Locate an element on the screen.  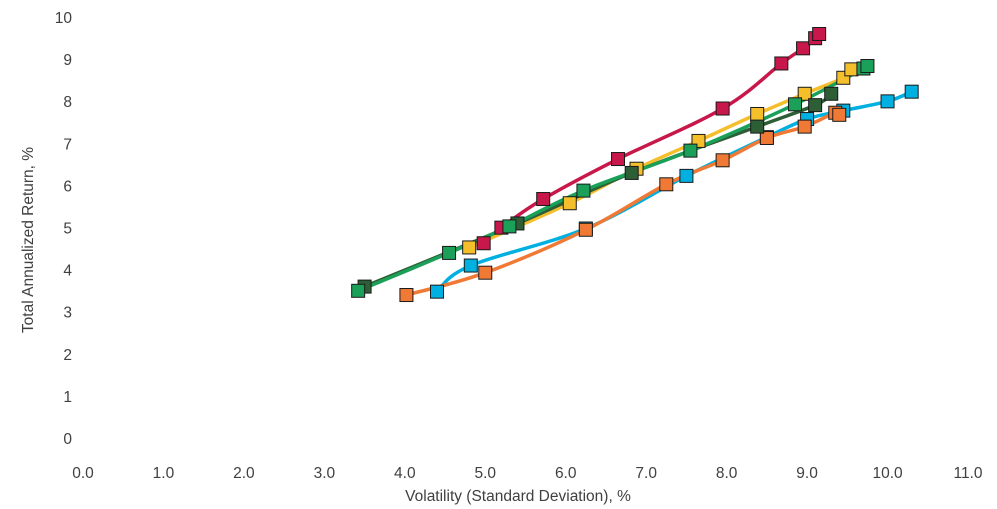
y-tick-label: 2 is located at coordinates (67, 355).